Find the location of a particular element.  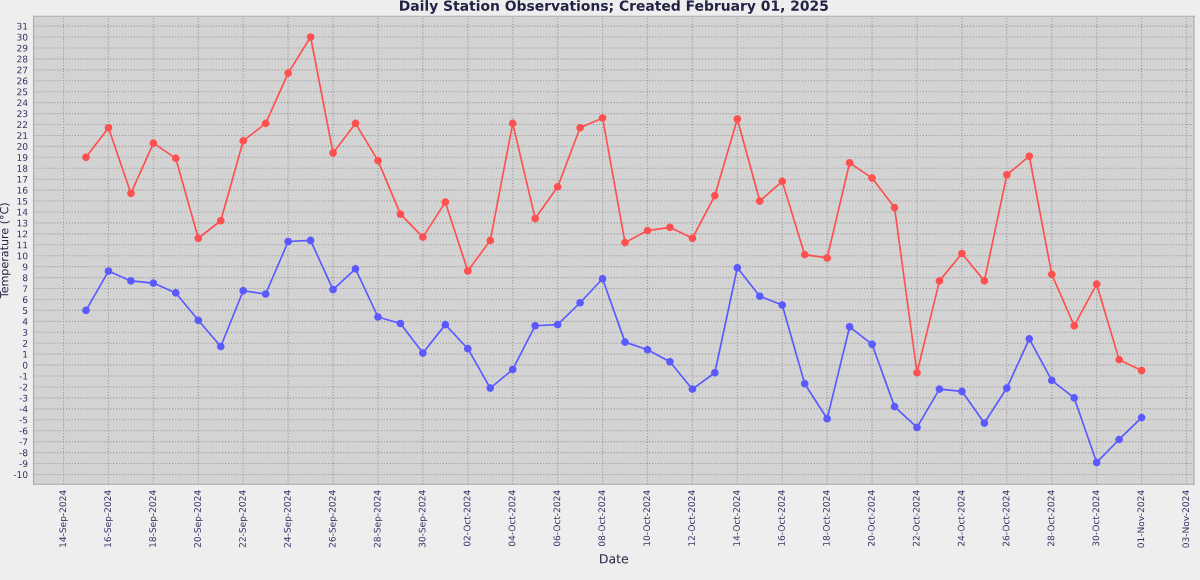

x-tick-label: 02-Oct-2024 is located at coordinates (467, 518).